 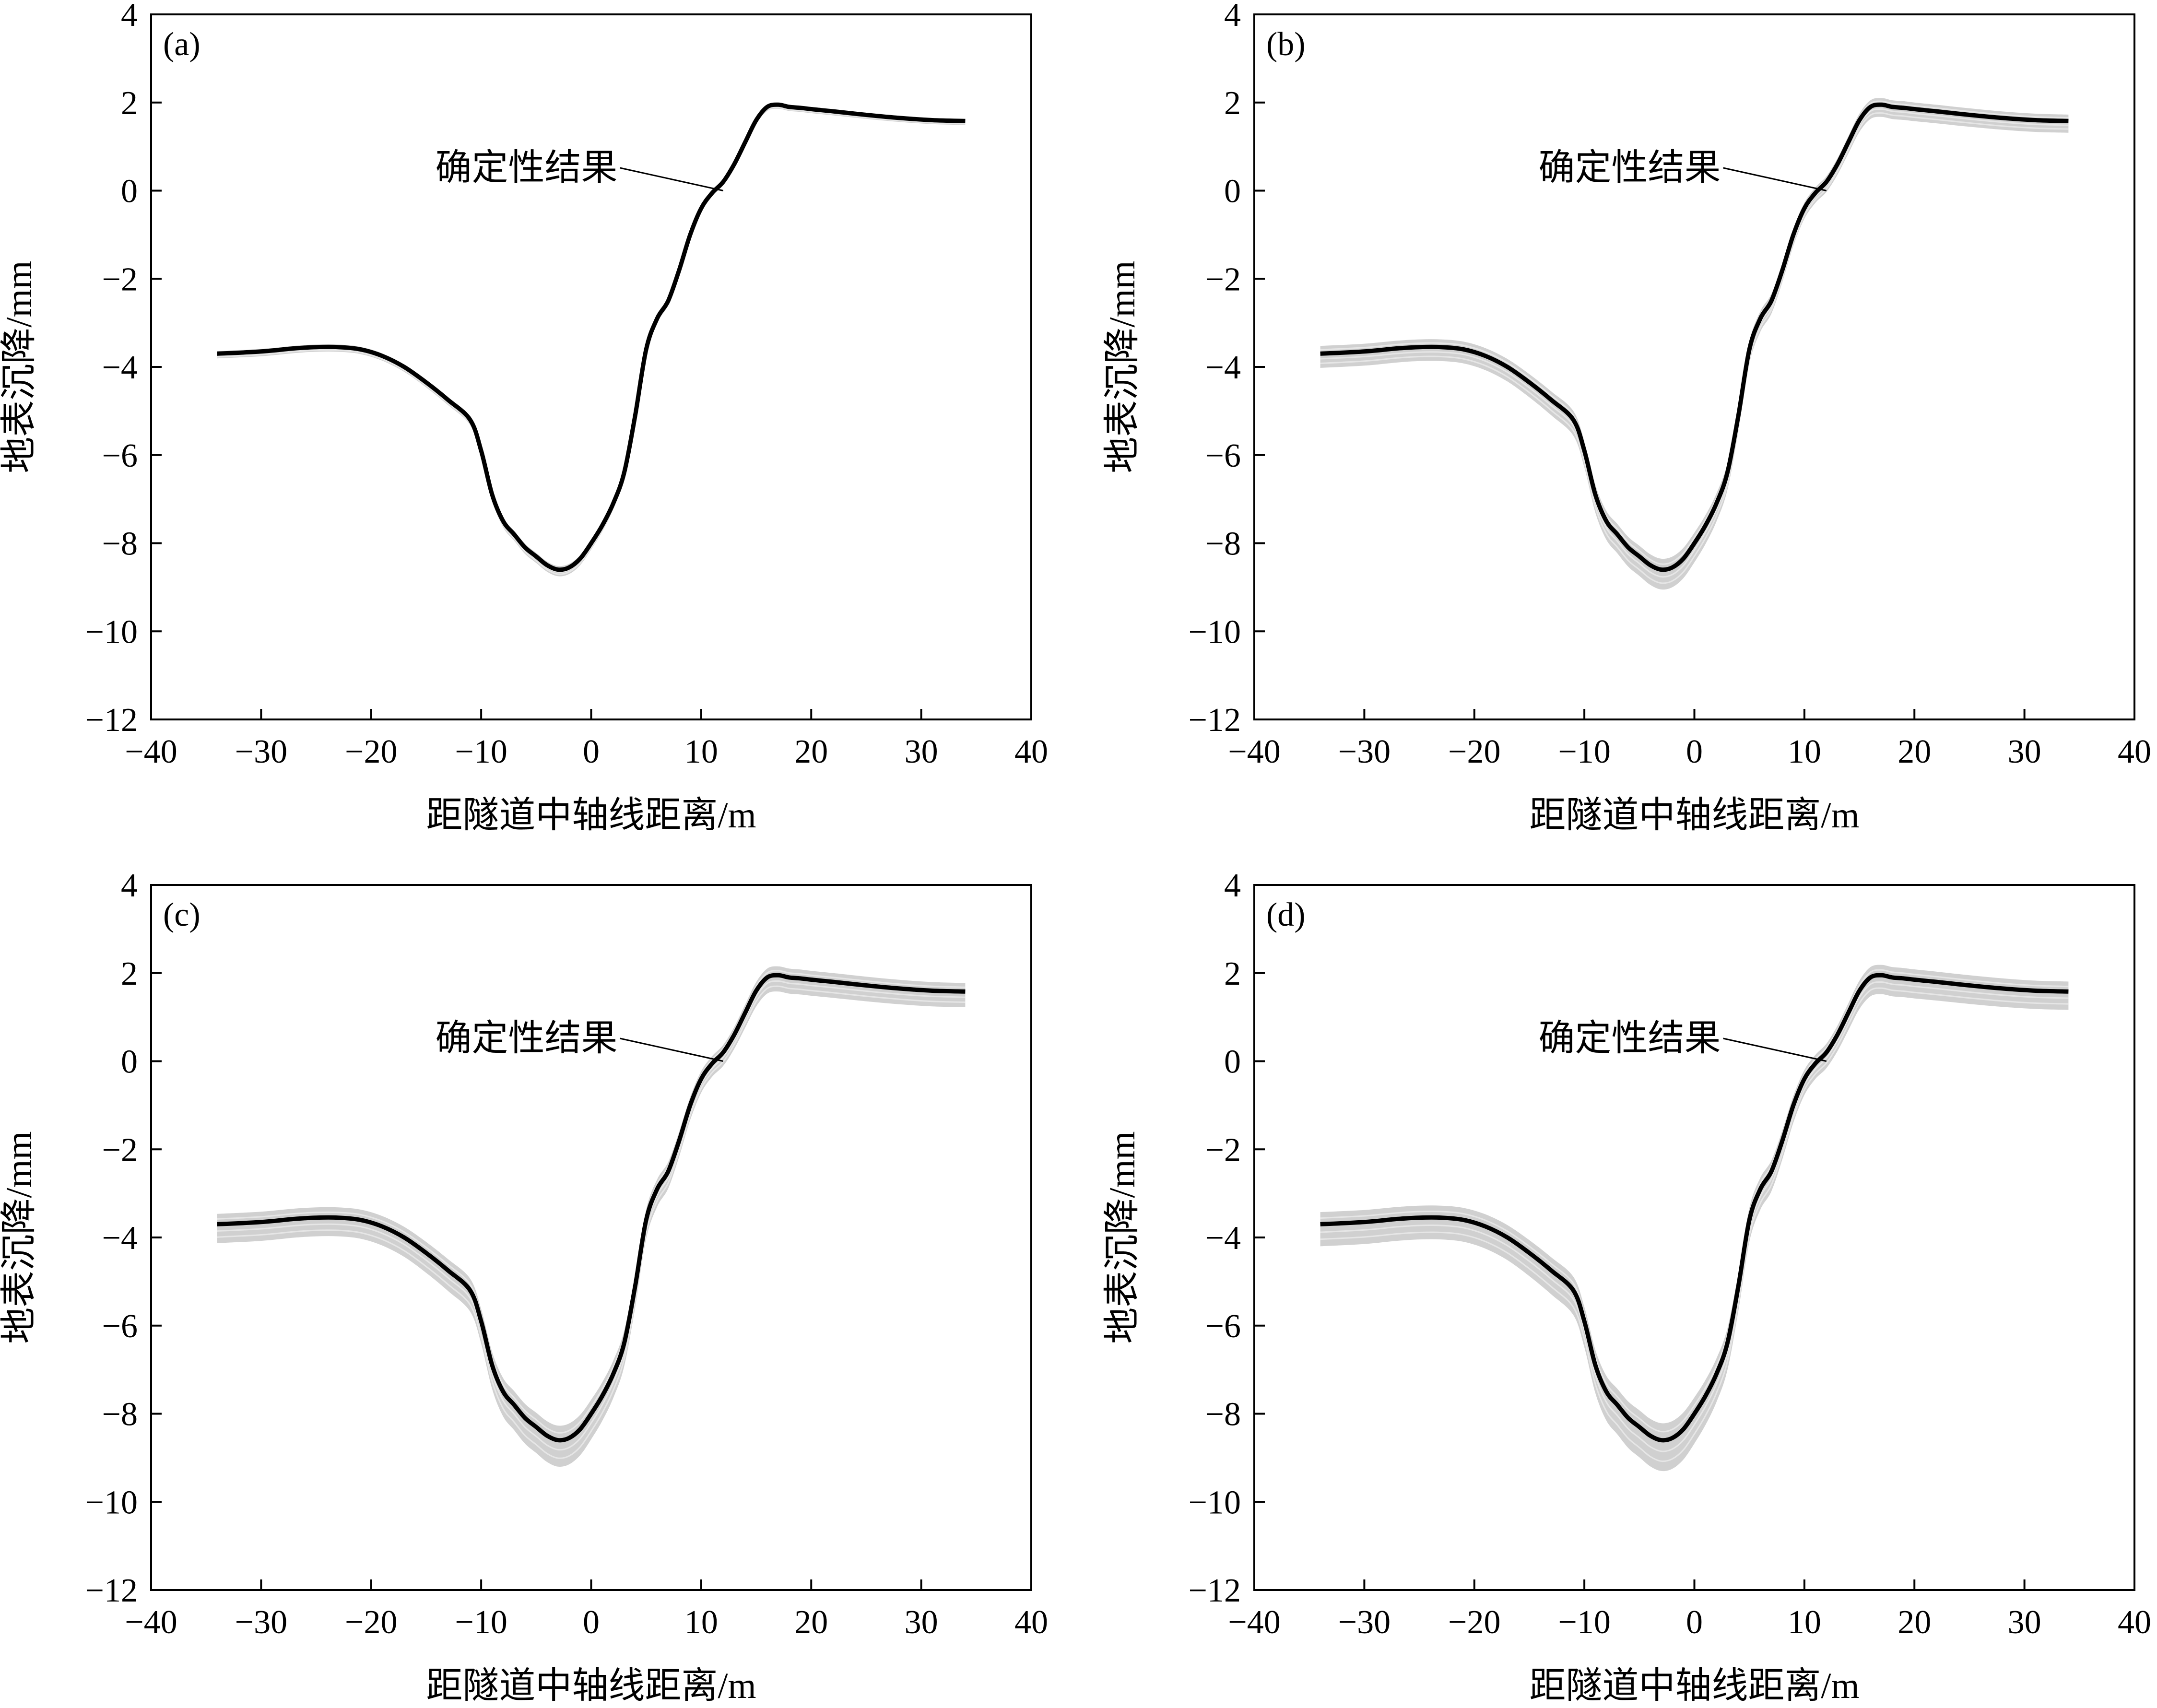 I want to click on panel-label: (c), so click(x=181, y=915).